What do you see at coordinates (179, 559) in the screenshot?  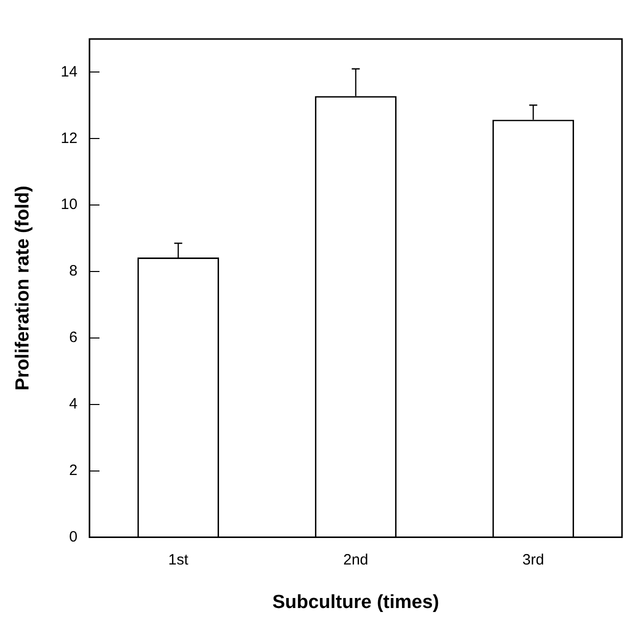 I see `x-tick-label: 1st` at bounding box center [179, 559].